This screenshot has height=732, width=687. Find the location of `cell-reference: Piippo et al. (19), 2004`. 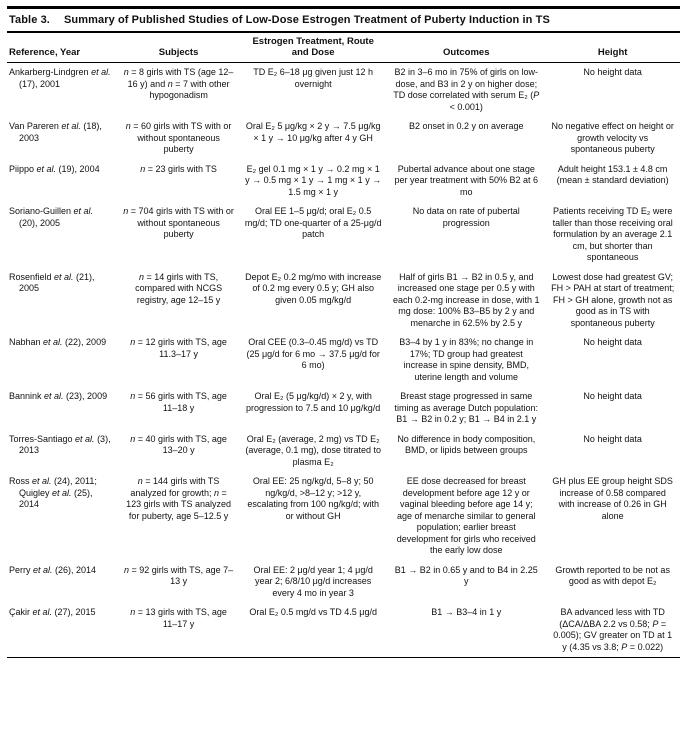

cell-reference: Piippo et al. (19), 2004 is located at coordinates (54, 168).